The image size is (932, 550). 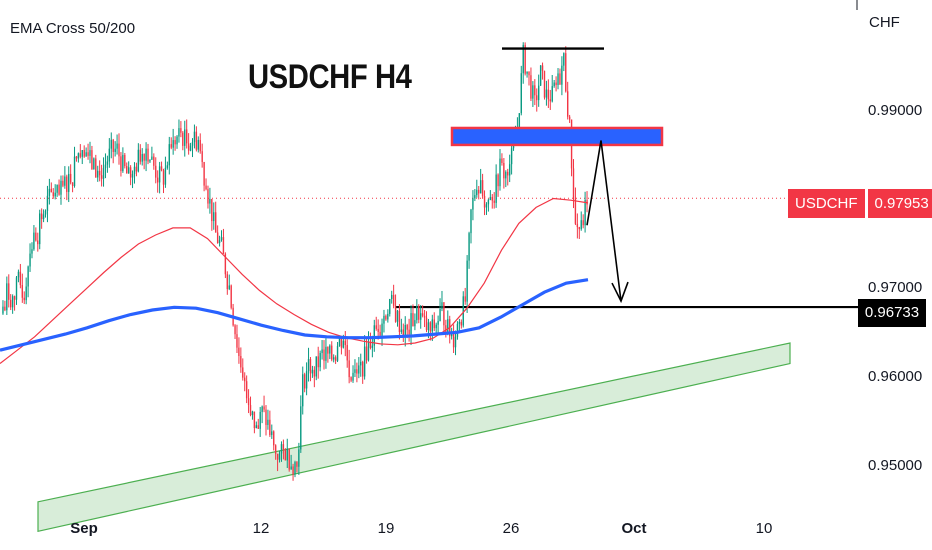 What do you see at coordinates (73, 28) in the screenshot?
I see `indicator-label: EMA Cross 50/200` at bounding box center [73, 28].